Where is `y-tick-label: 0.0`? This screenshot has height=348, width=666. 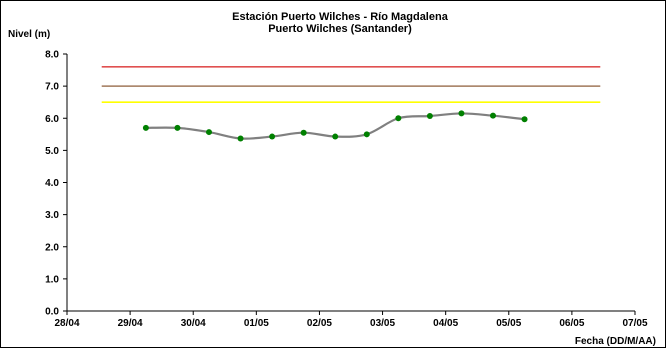 y-tick-label: 0.0 is located at coordinates (52, 312).